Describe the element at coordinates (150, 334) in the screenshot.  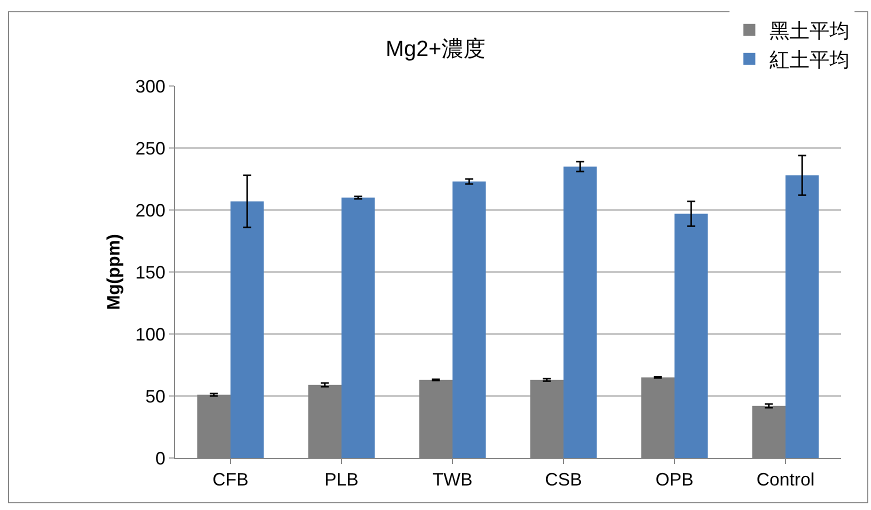
I see `y-tick-label: 100` at that location.